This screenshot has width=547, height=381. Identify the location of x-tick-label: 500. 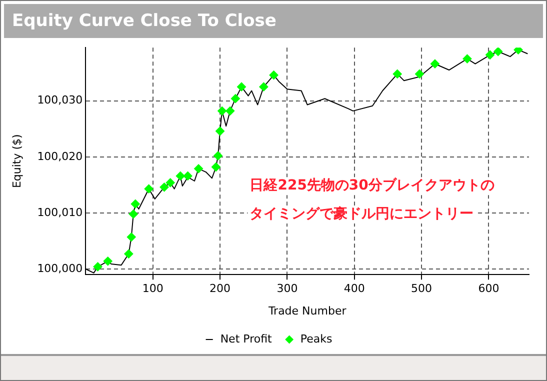
(421, 289).